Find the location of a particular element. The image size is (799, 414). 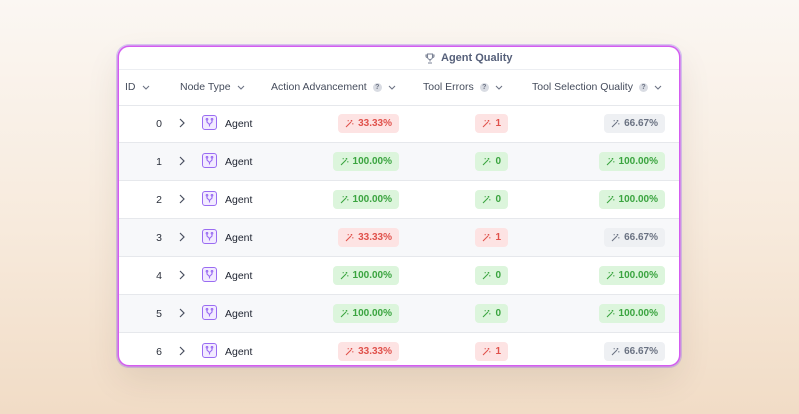

table-row: 5 Agent 100.00% 0 100.00% is located at coordinates (399, 314).